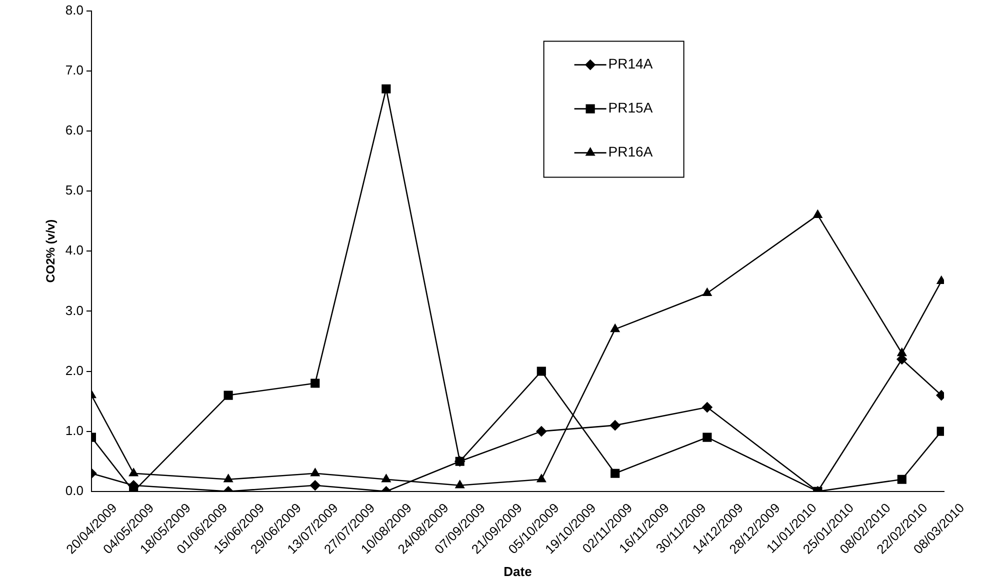 The height and width of the screenshot is (586, 984). Describe the element at coordinates (74, 10) in the screenshot. I see `y-tick-label: 8.0` at that location.